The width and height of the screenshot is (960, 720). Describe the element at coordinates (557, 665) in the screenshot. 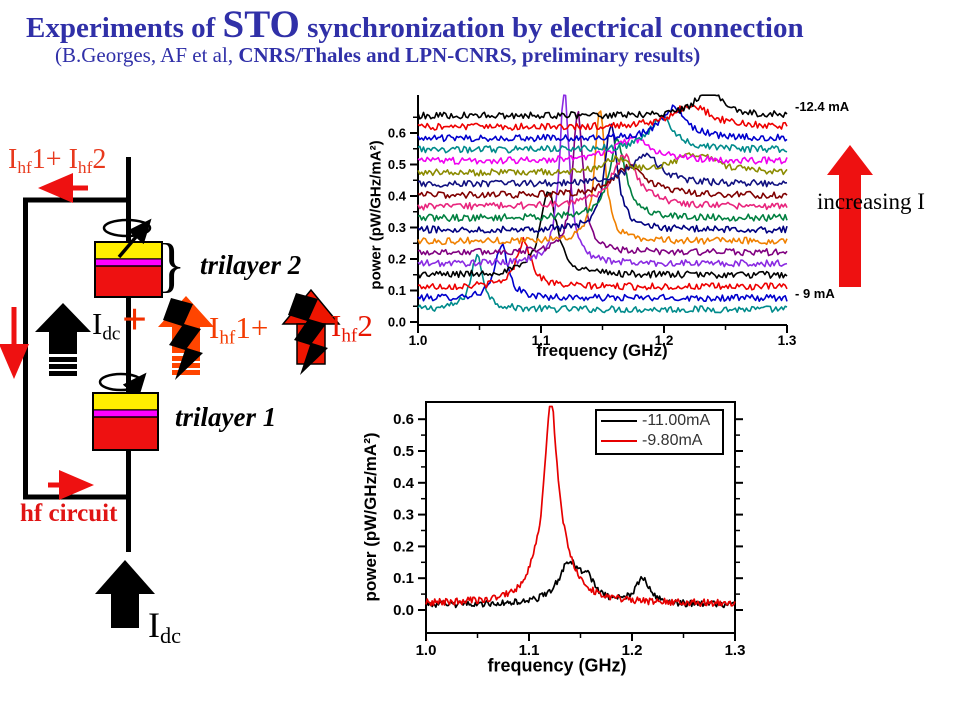

I see `comparison-x-axis-label: frequency (GHz)` at that location.